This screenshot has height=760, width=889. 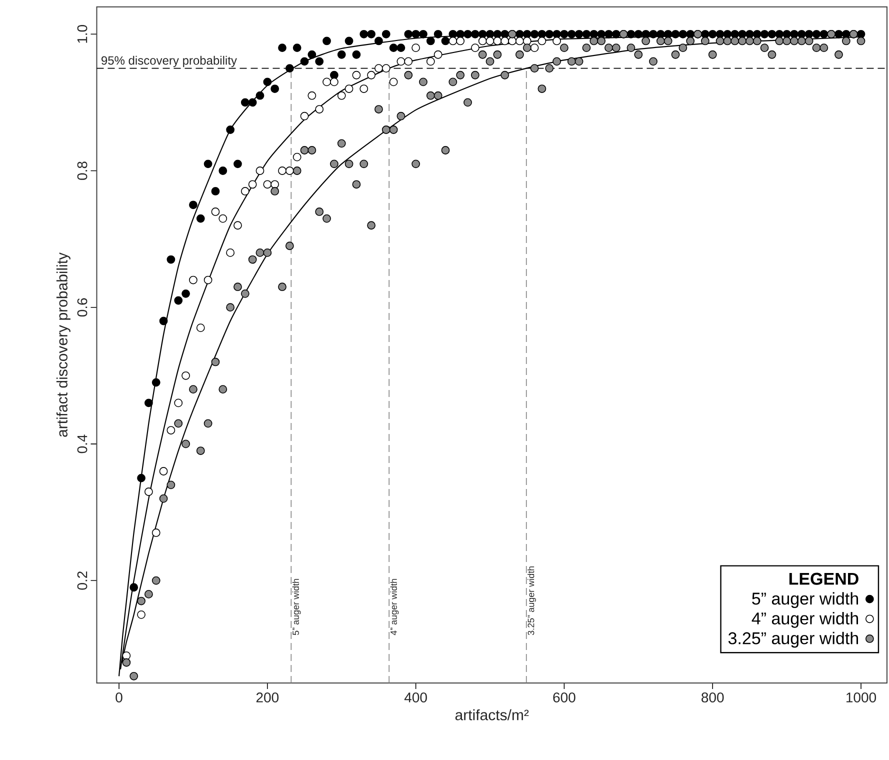 What do you see at coordinates (82, 581) in the screenshot?
I see `y-tick-label: 0.2` at bounding box center [82, 581].